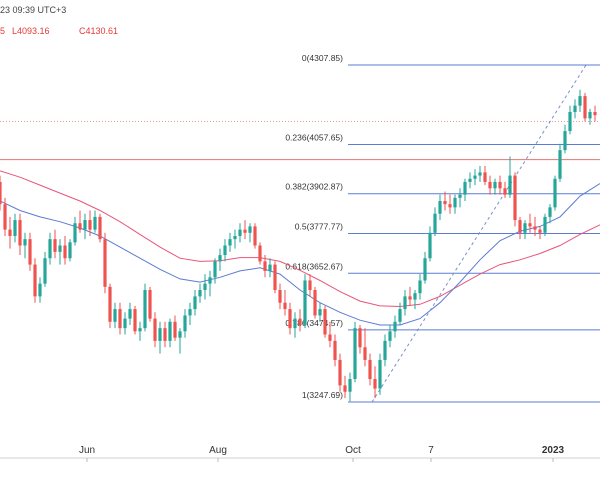  Describe the element at coordinates (314, 266) in the screenshot. I see `fib-level-label-4: 0.618(3652.67)` at that location.